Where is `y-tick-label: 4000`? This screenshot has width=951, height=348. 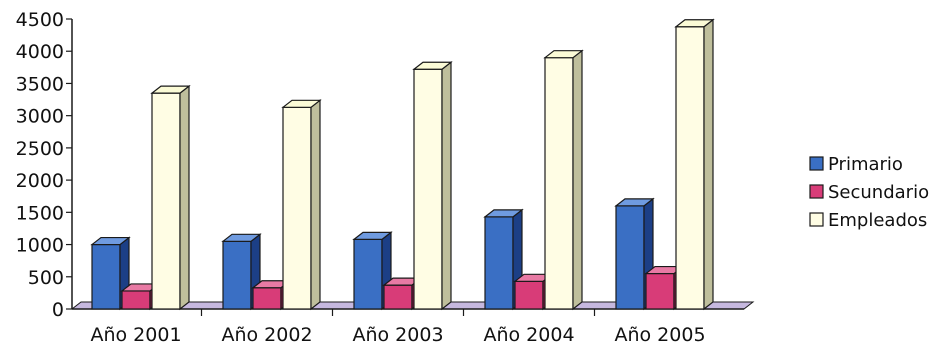
y-tick-label: 4000 is located at coordinates (40, 52).